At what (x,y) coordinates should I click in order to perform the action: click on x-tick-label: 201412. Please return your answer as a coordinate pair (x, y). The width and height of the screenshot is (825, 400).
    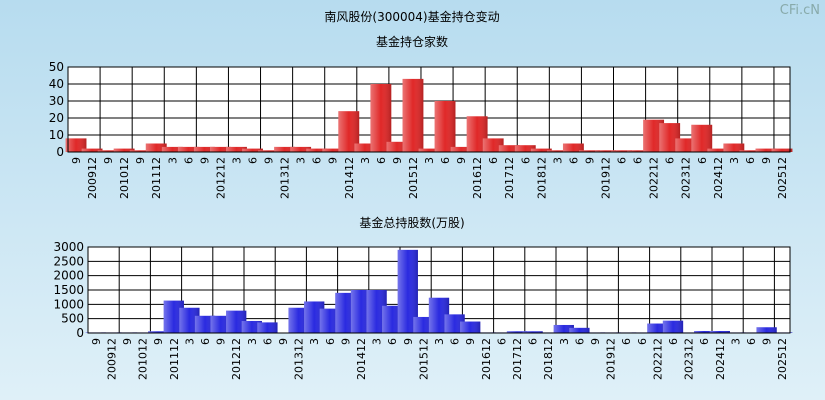
    Looking at the image, I should click on (361, 359).